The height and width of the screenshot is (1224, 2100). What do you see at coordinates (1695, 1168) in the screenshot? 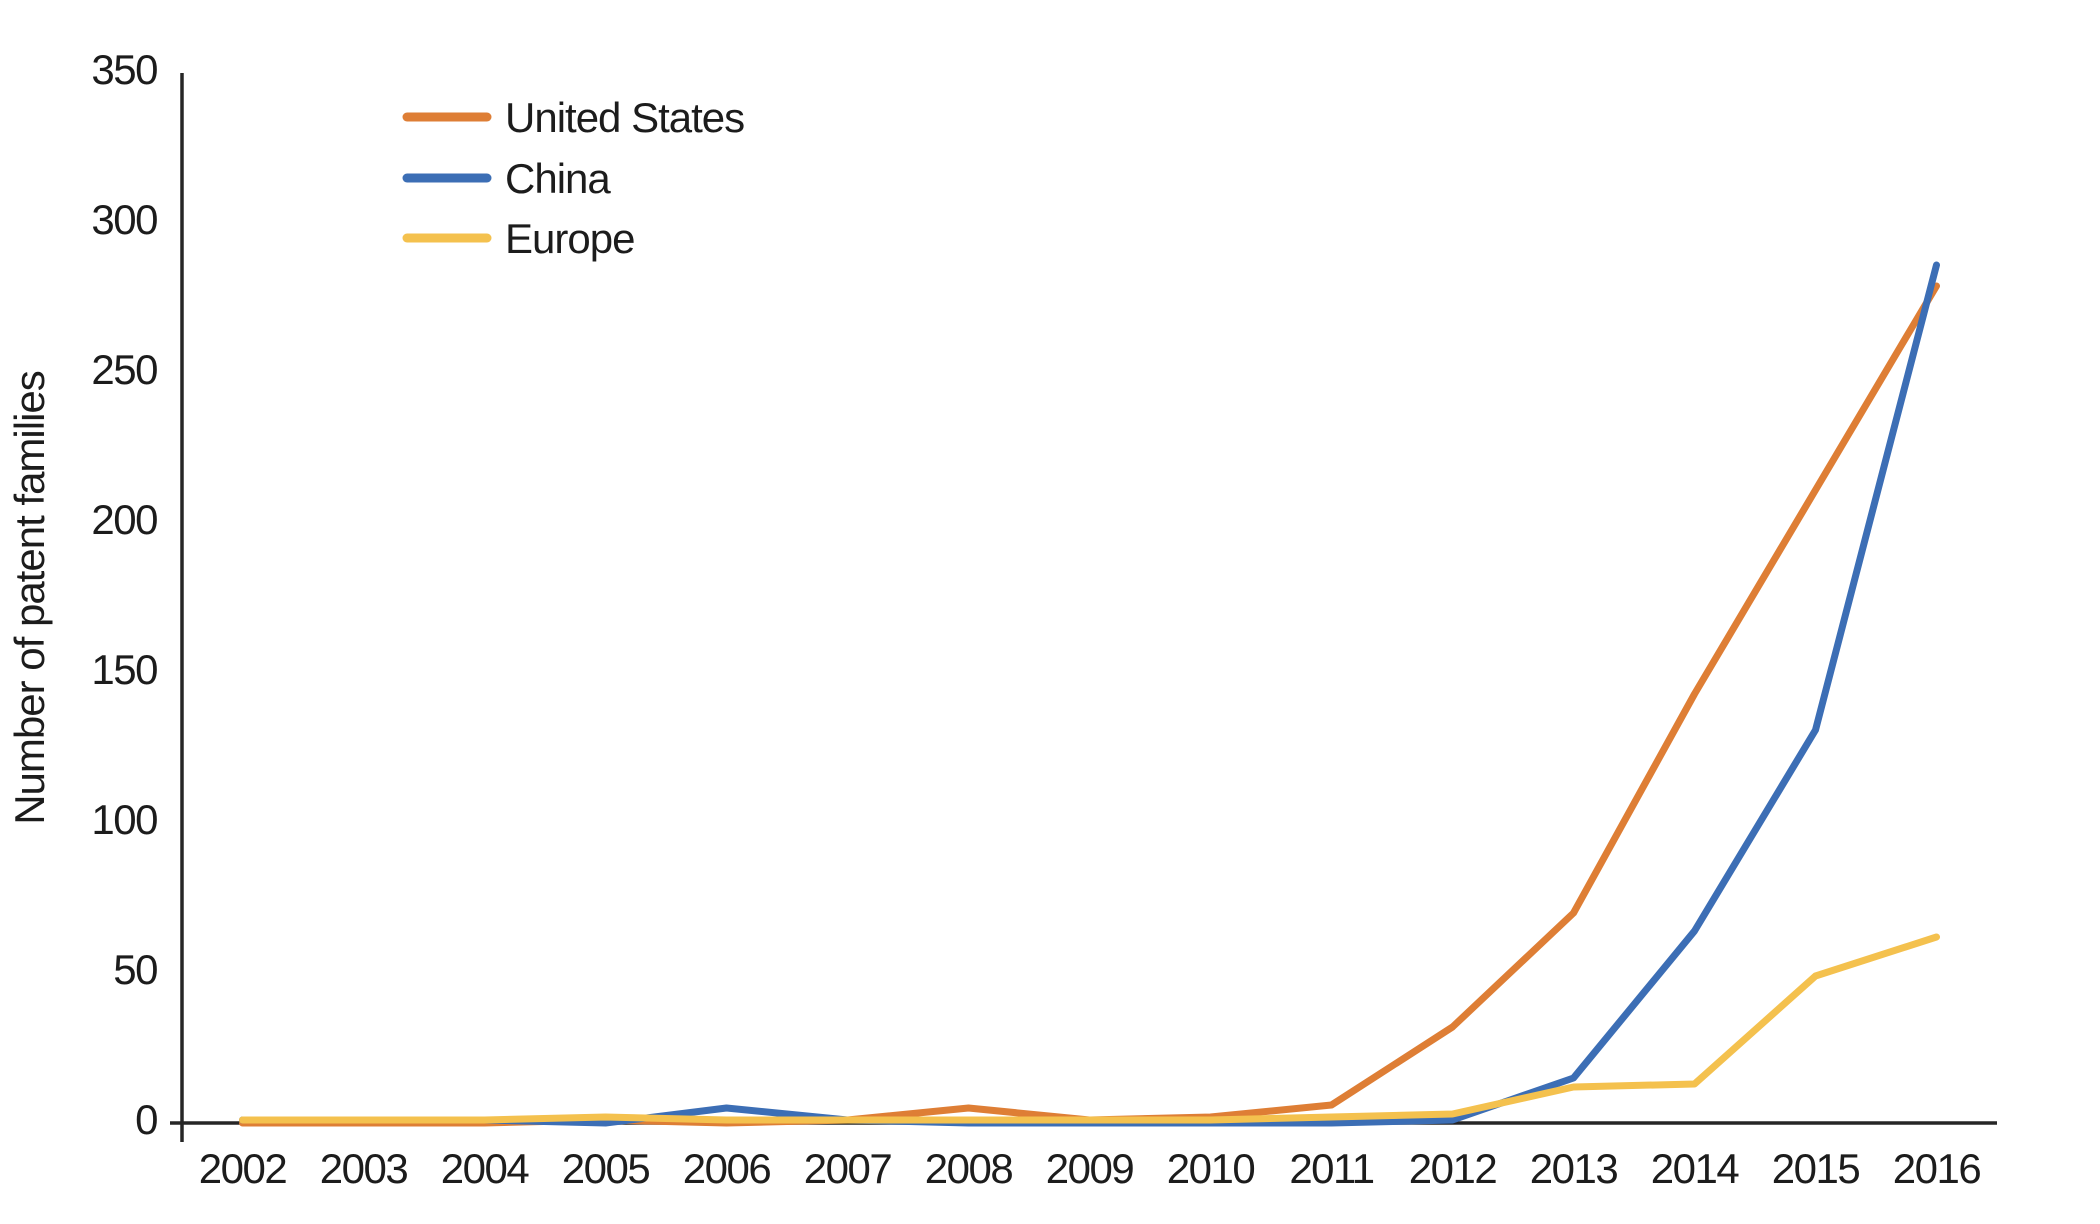
I see `x-tick-label-2014: 2014` at bounding box center [1695, 1168].